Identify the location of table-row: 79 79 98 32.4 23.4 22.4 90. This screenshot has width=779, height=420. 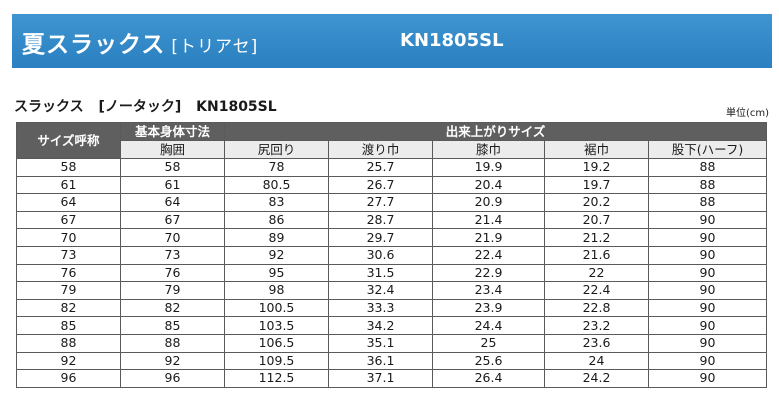
(392, 290).